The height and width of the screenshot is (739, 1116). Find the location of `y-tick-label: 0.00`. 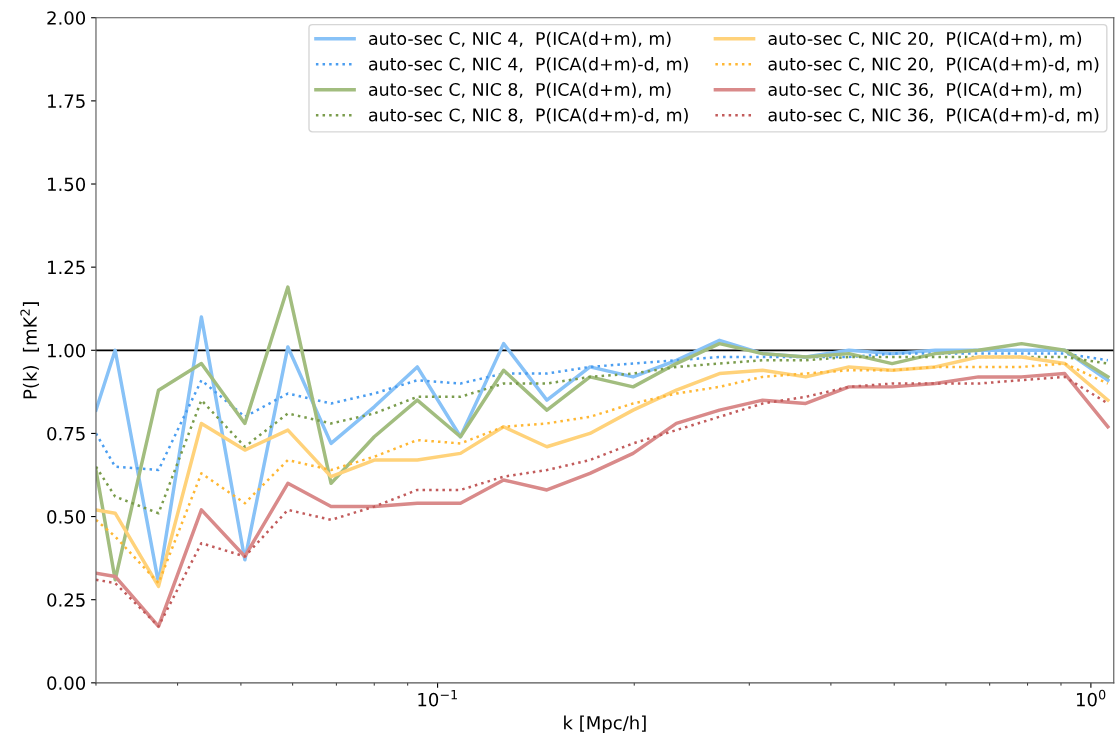

y-tick-label: 0.00 is located at coordinates (66, 683).